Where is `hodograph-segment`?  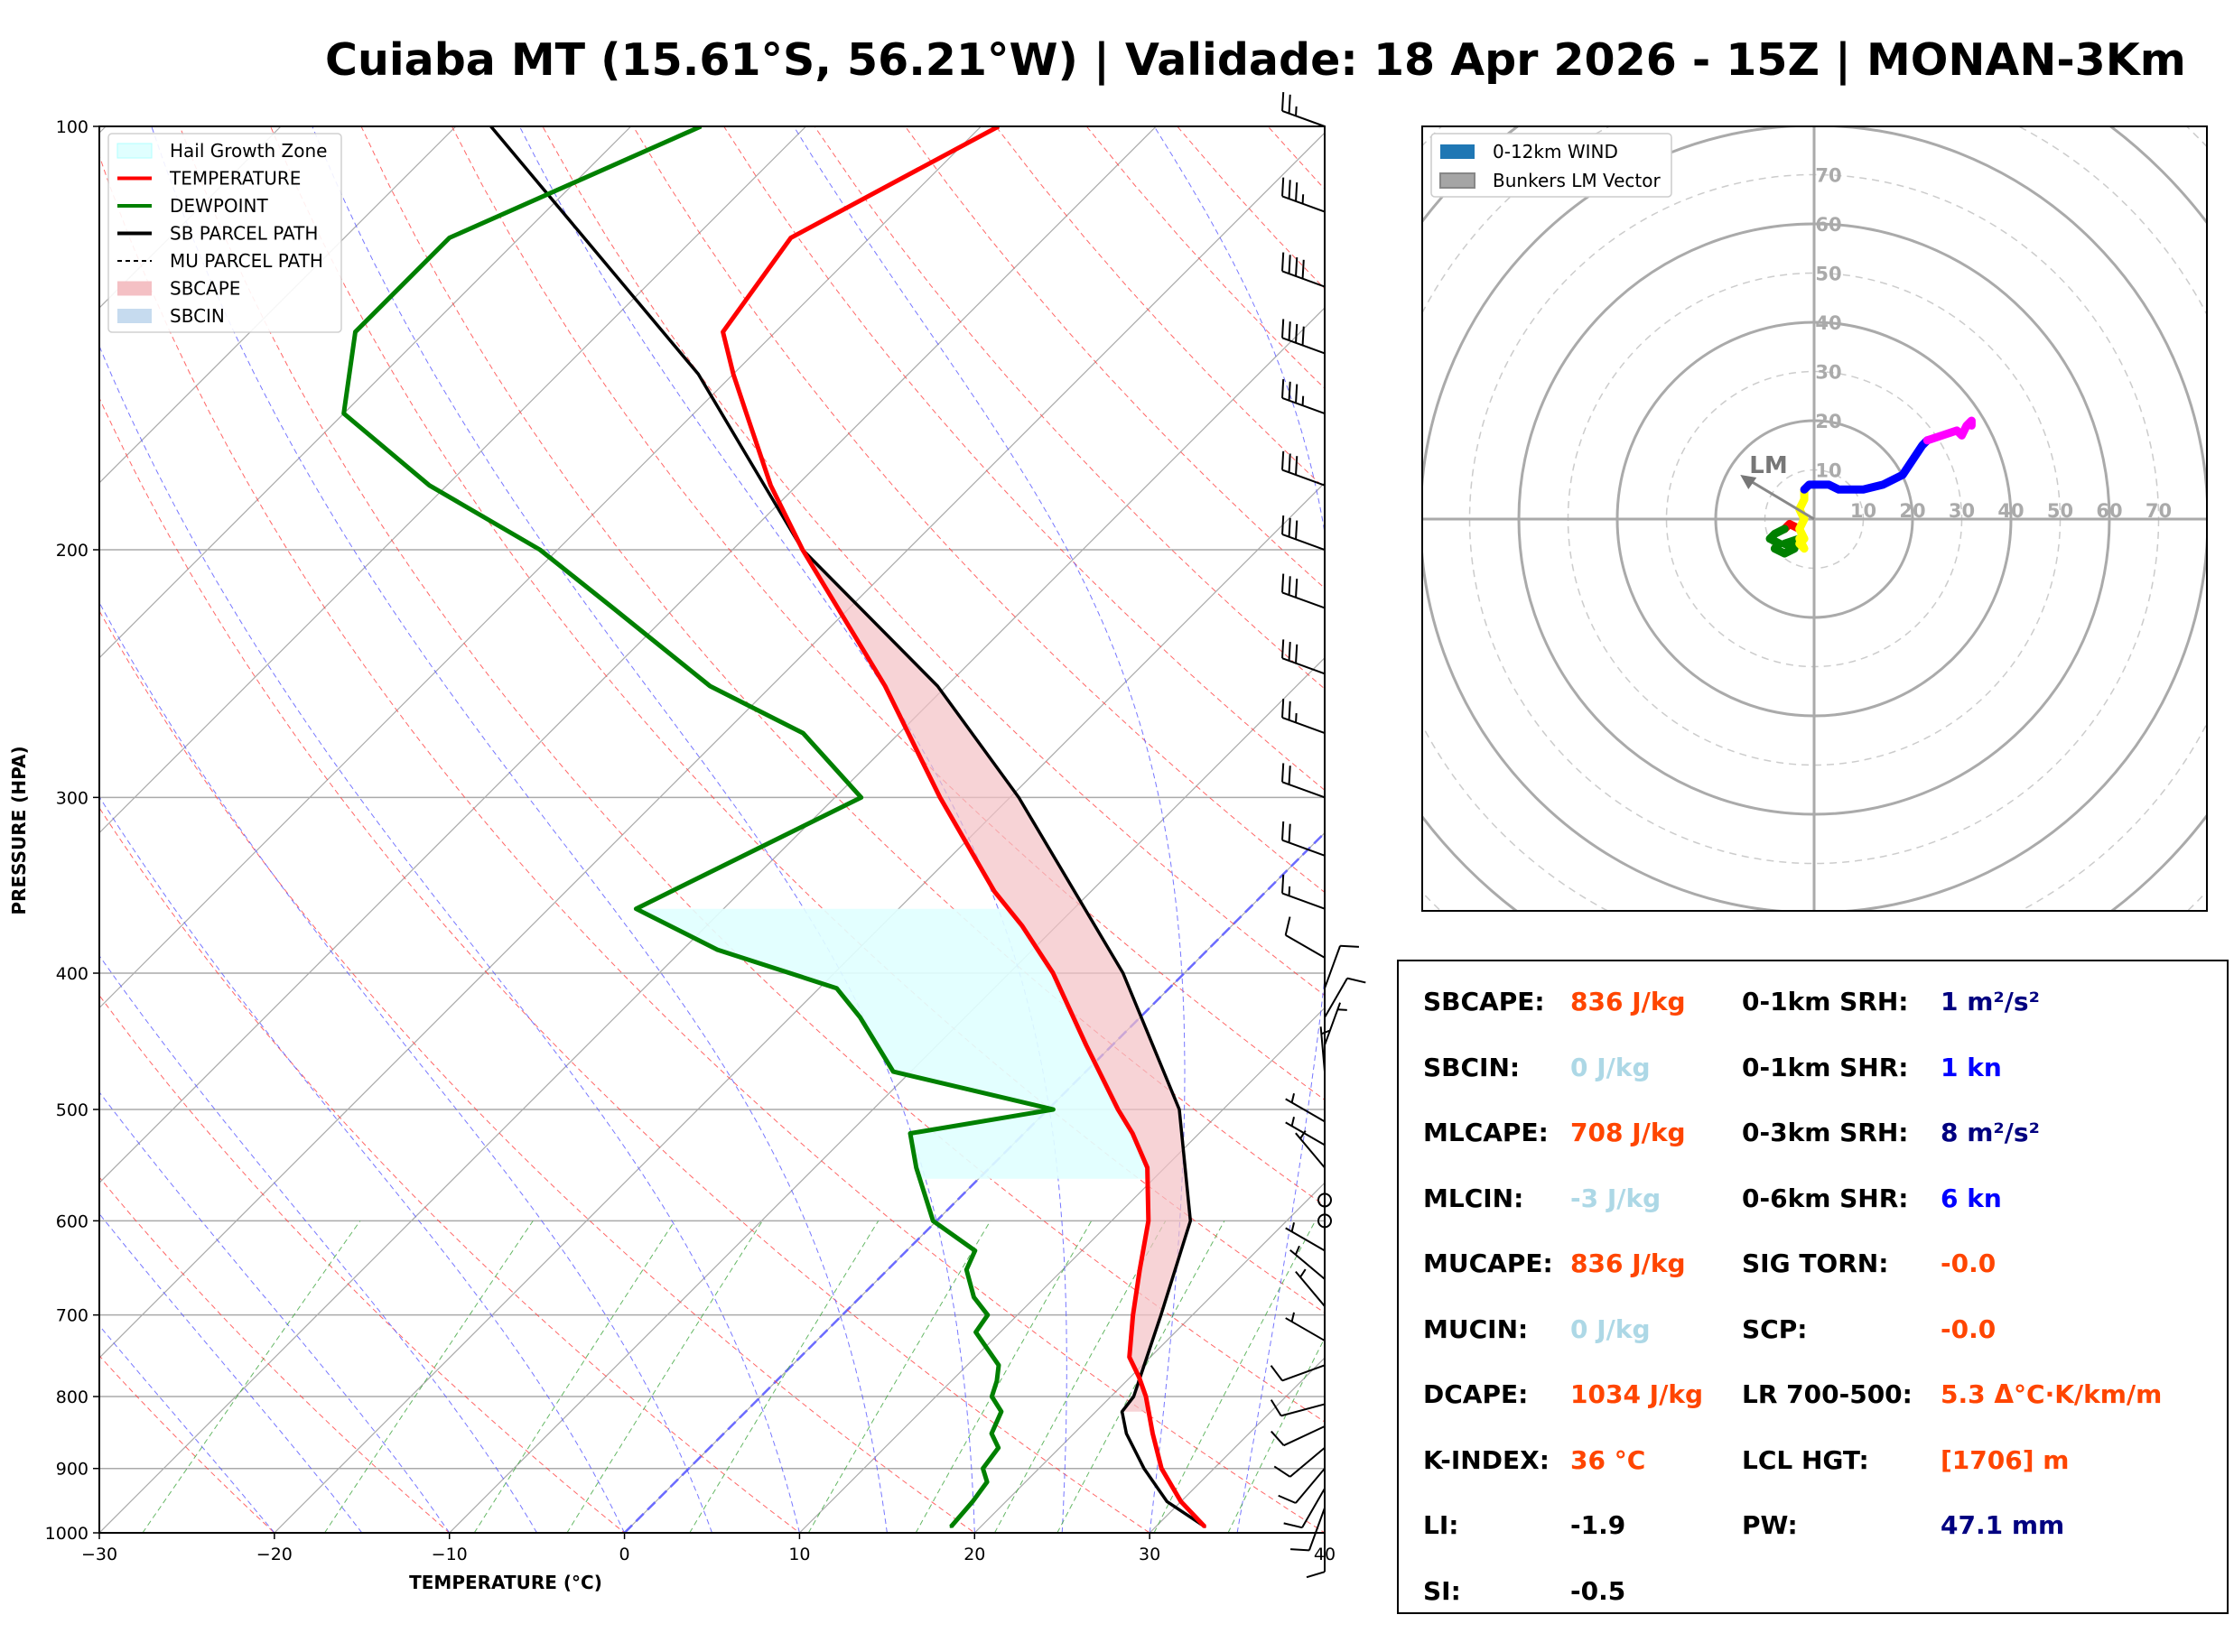 hodograph-segment is located at coordinates (1865, 465).